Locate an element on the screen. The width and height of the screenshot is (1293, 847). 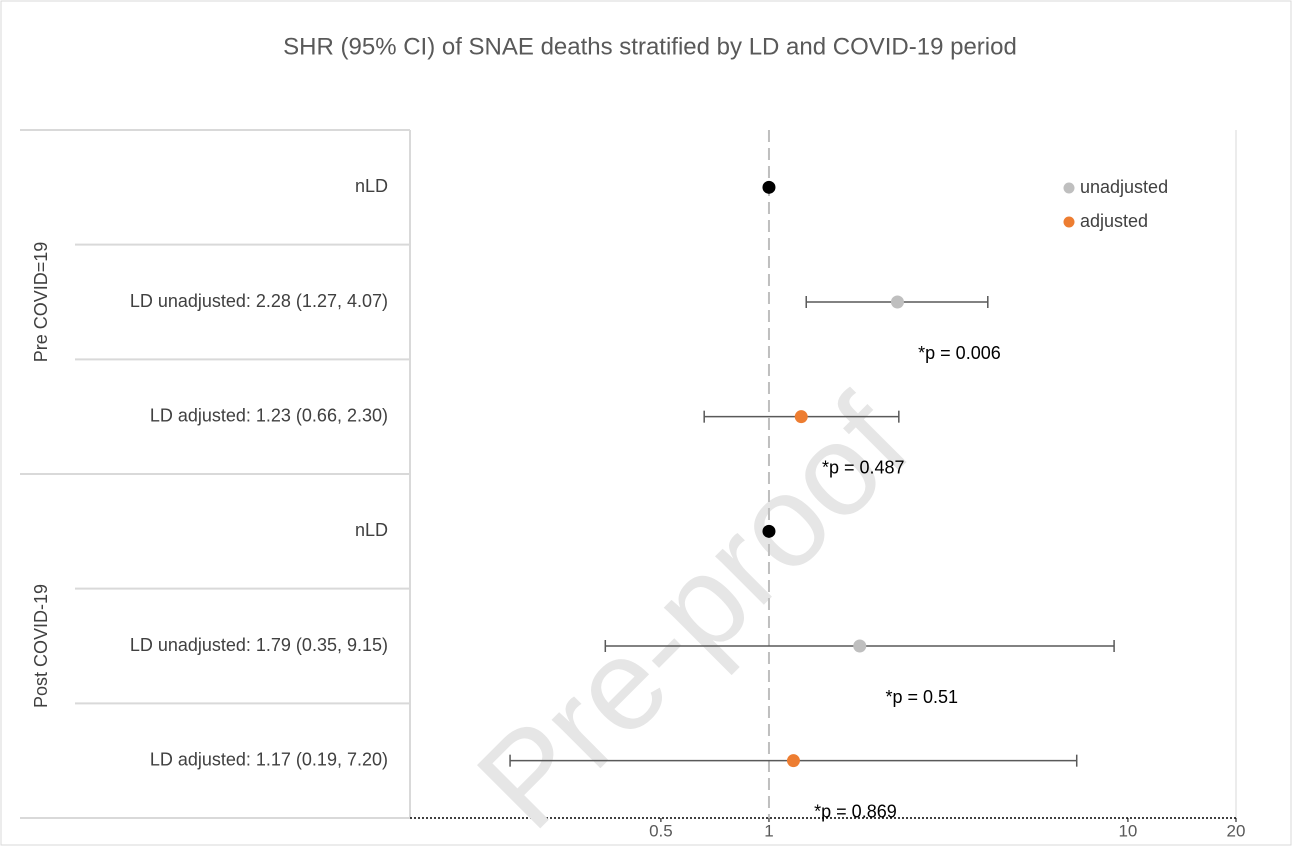
x-tick-label: 1 is located at coordinates (768, 830).